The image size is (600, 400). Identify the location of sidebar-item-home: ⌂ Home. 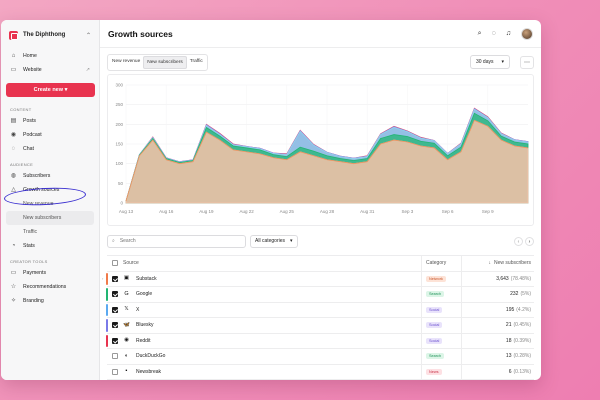
(50, 56).